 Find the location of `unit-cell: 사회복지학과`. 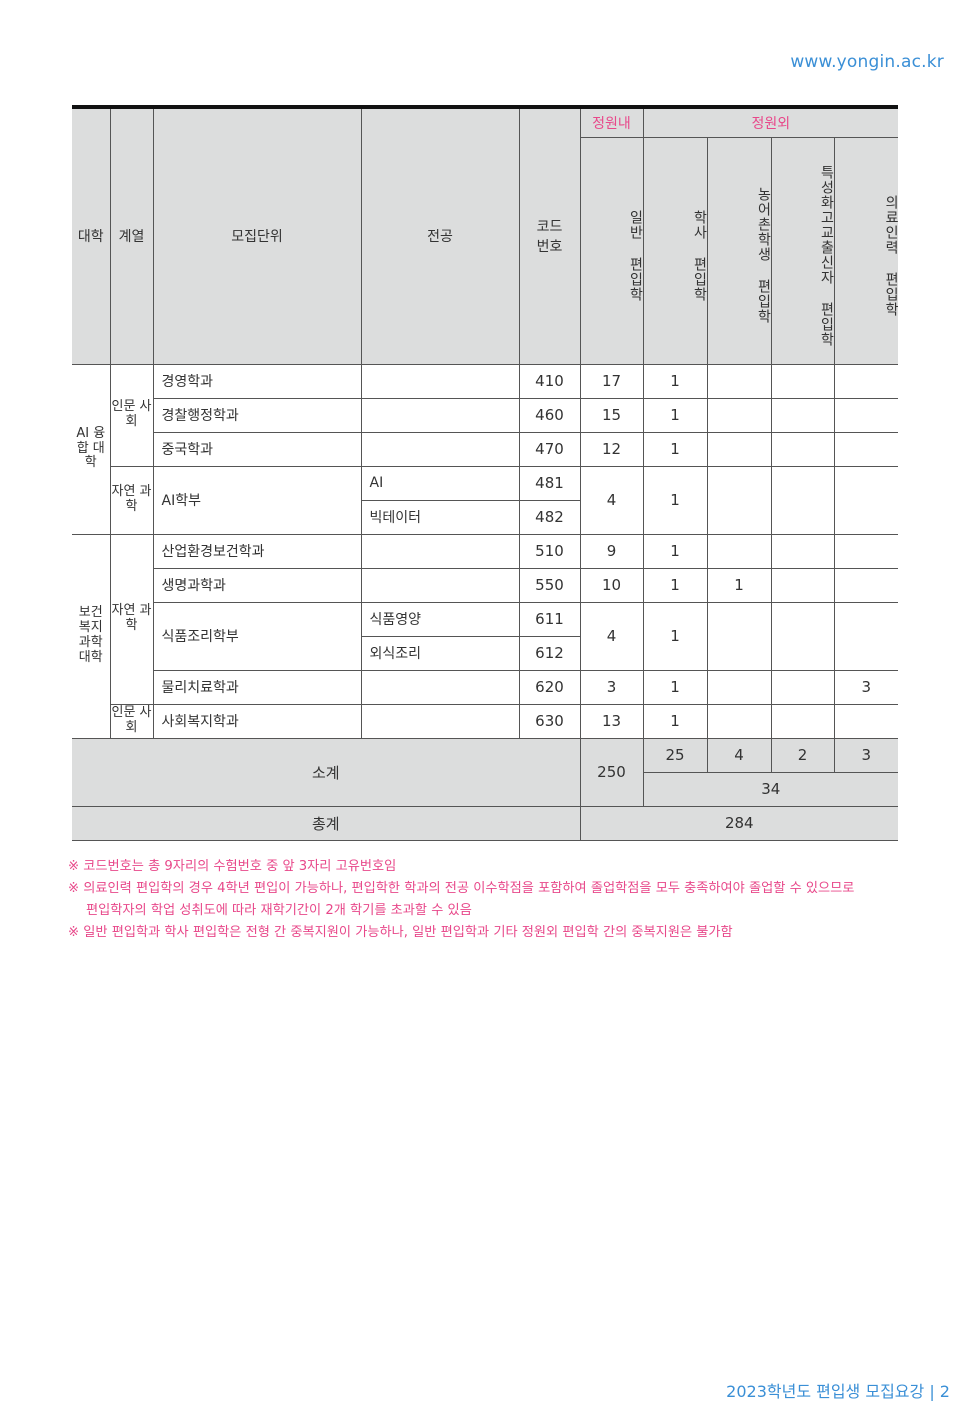

unit-cell: 사회복지학과 is located at coordinates (257, 721).